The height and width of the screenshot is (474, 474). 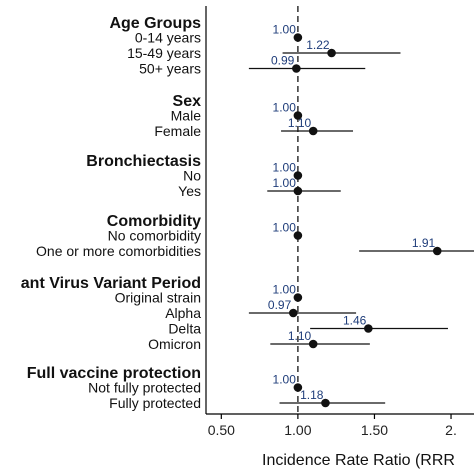 What do you see at coordinates (187, 101) in the screenshot?
I see `group-title: Sex` at bounding box center [187, 101].